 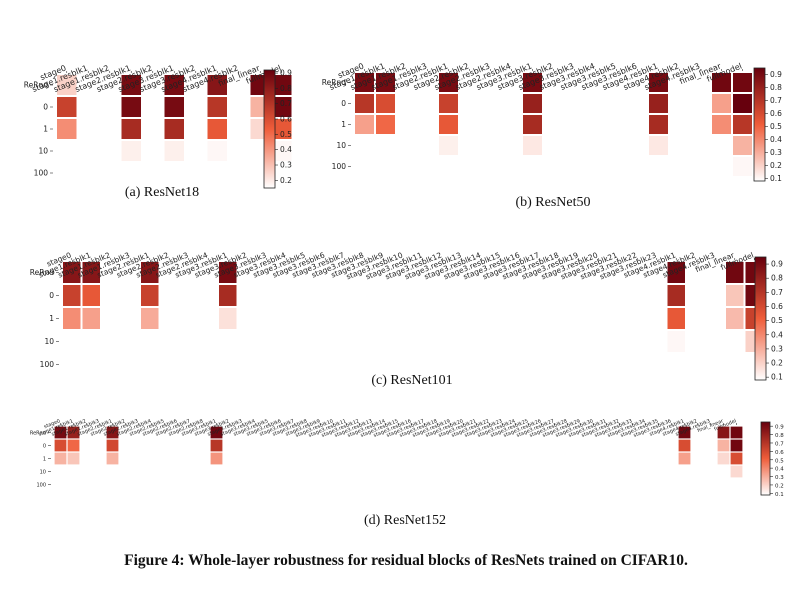 What do you see at coordinates (162, 192) in the screenshot?
I see `panel-caption: (a) ResNet18` at bounding box center [162, 192].